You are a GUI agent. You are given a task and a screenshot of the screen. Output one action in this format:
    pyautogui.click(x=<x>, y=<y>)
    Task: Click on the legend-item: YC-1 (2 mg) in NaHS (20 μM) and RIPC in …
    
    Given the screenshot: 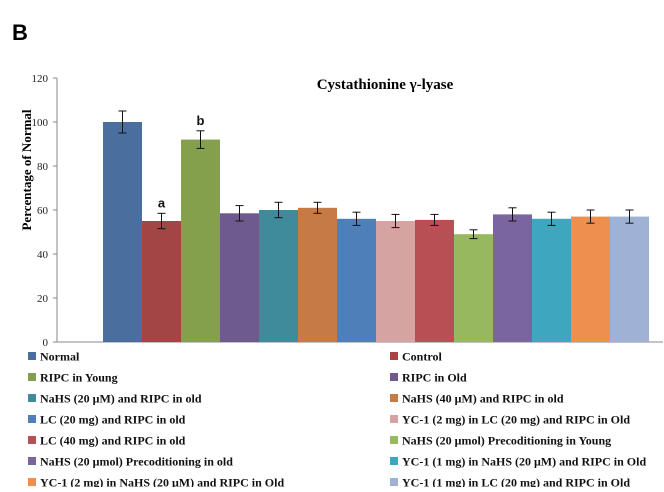 What is the action you would take?
    pyautogui.click(x=156, y=483)
    